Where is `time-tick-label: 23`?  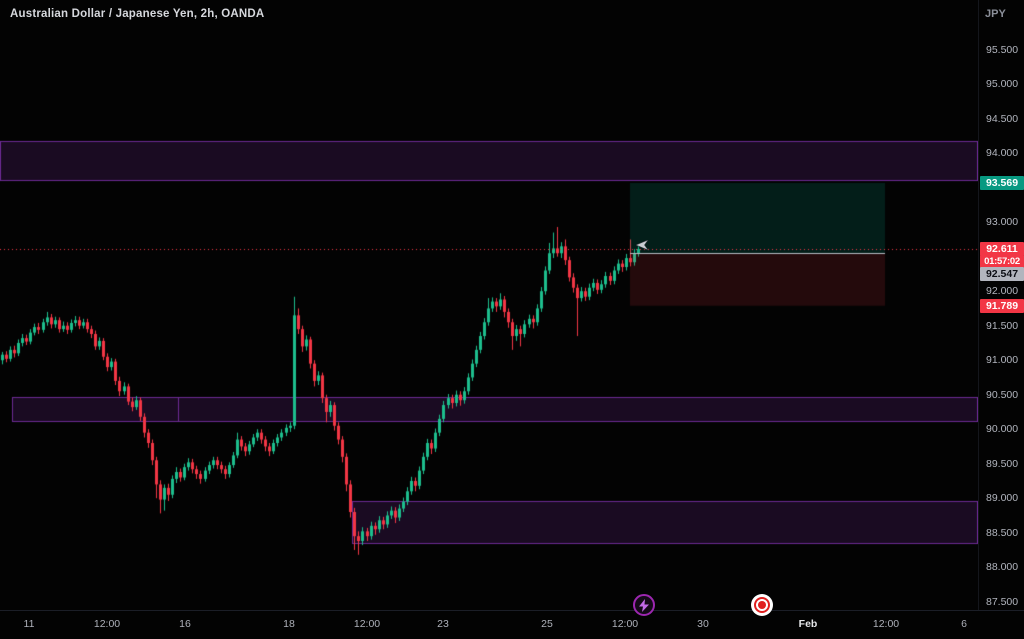
time-tick-label: 23 is located at coordinates (443, 624).